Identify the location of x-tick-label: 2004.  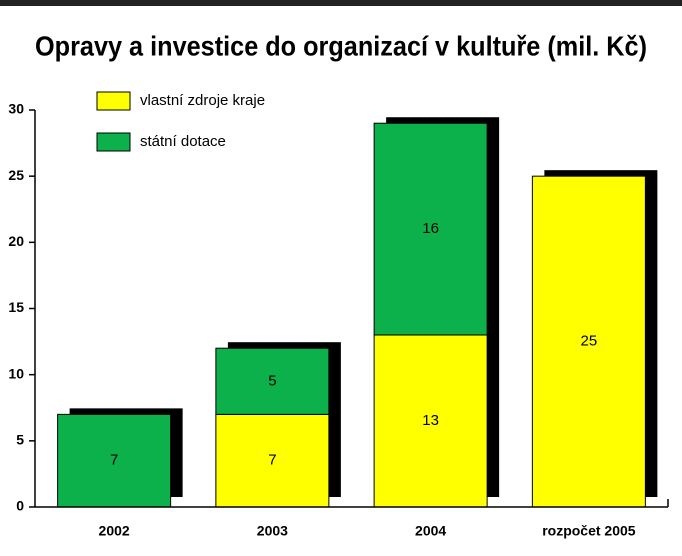
(430, 531).